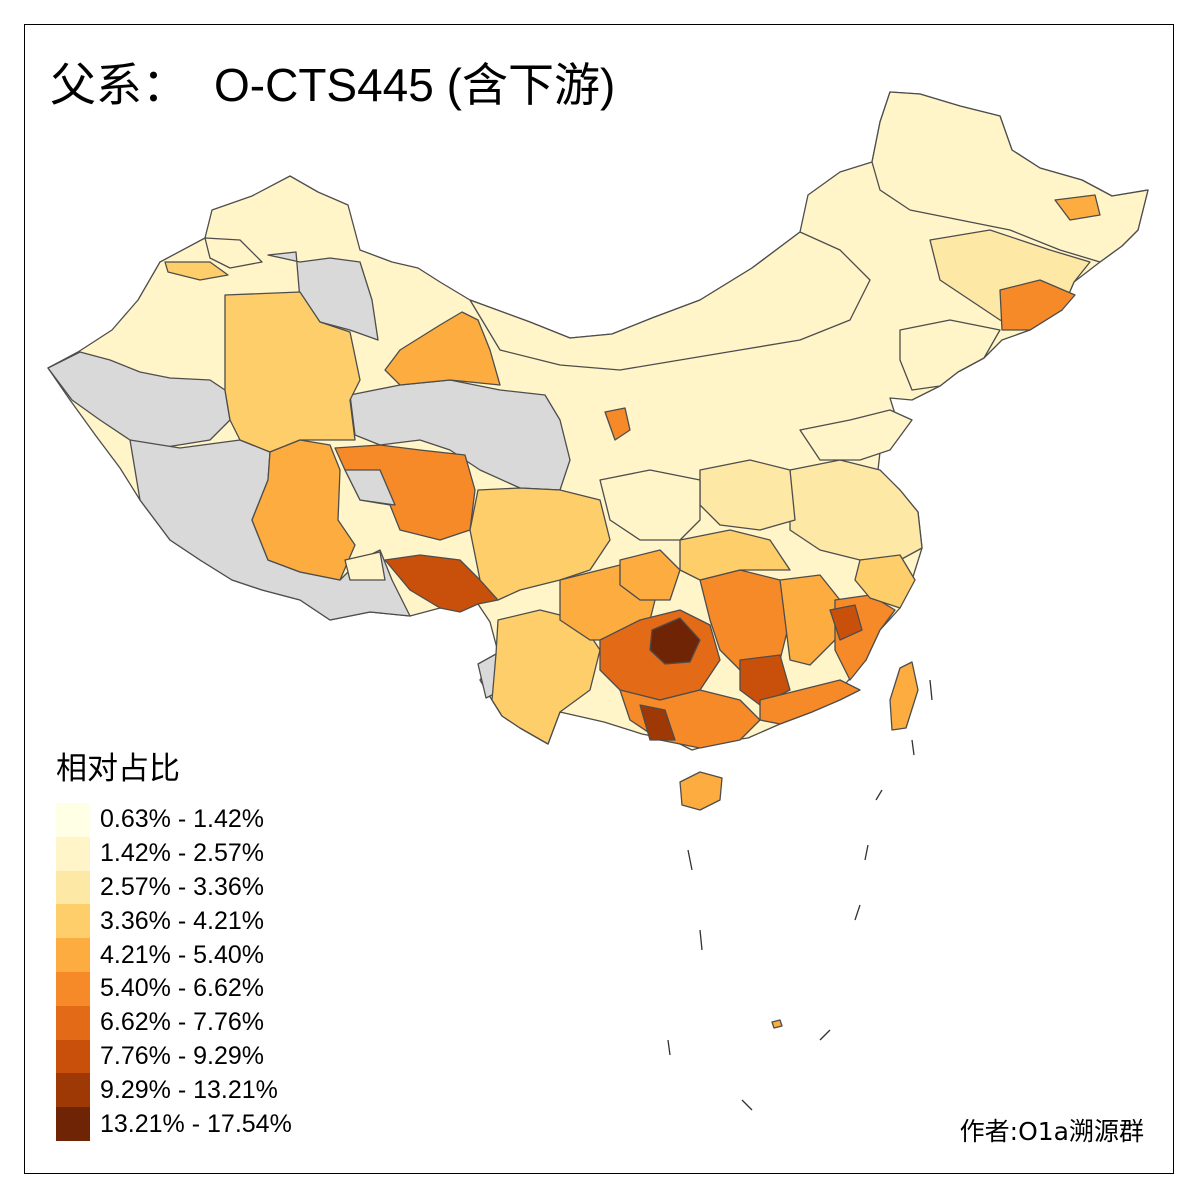  I want to click on legend-item: 1.42% - 2.57%, so click(174, 853).